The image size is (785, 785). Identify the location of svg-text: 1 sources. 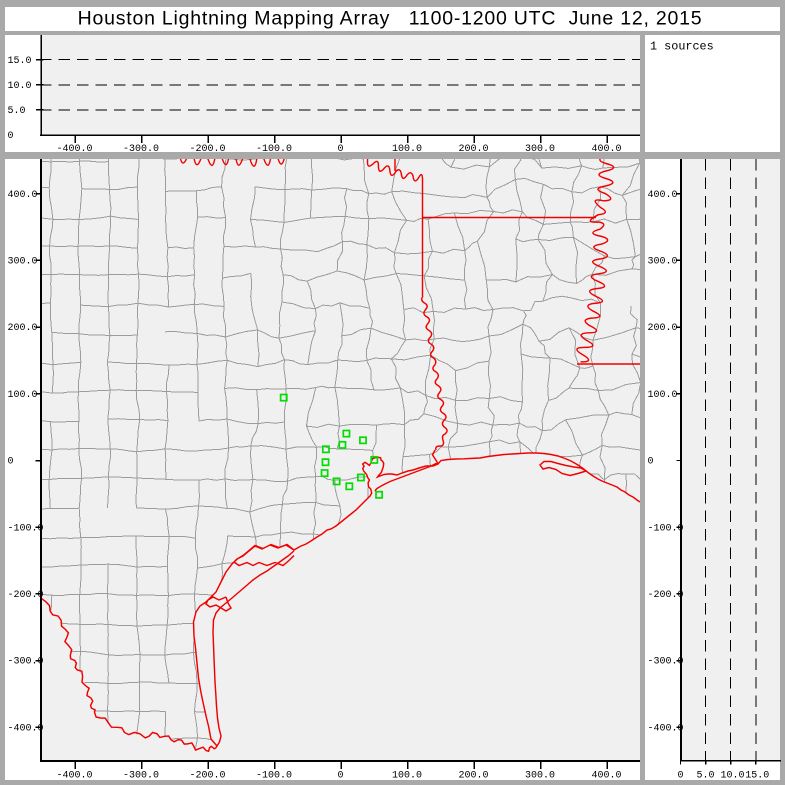
(682, 46).